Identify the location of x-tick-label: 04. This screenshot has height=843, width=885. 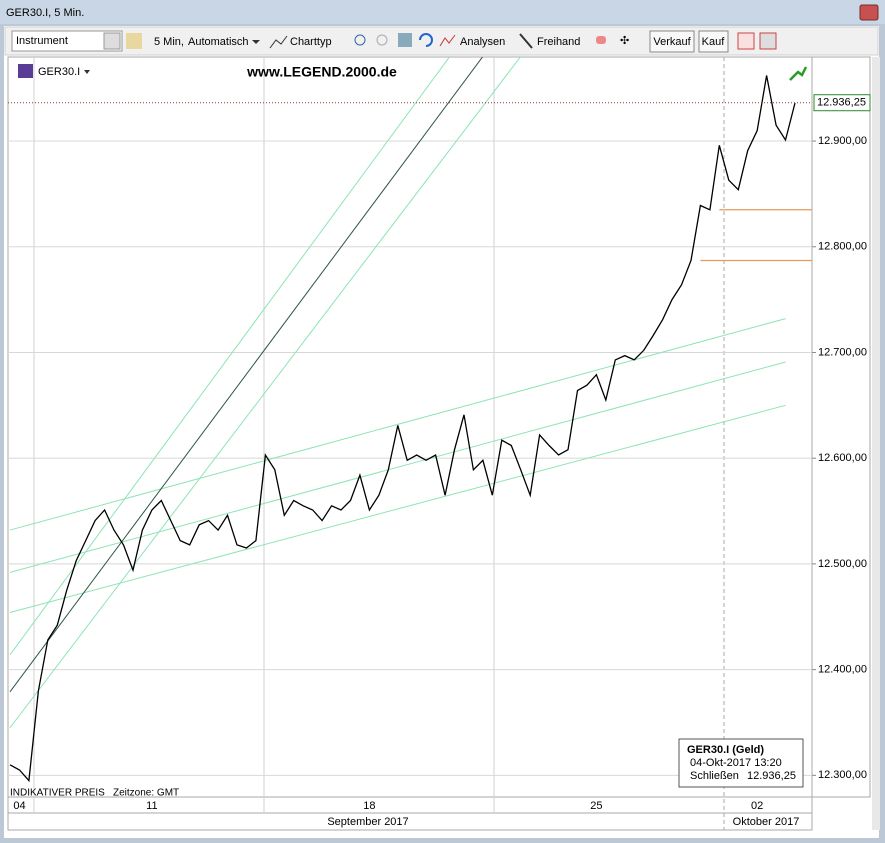
(19, 806).